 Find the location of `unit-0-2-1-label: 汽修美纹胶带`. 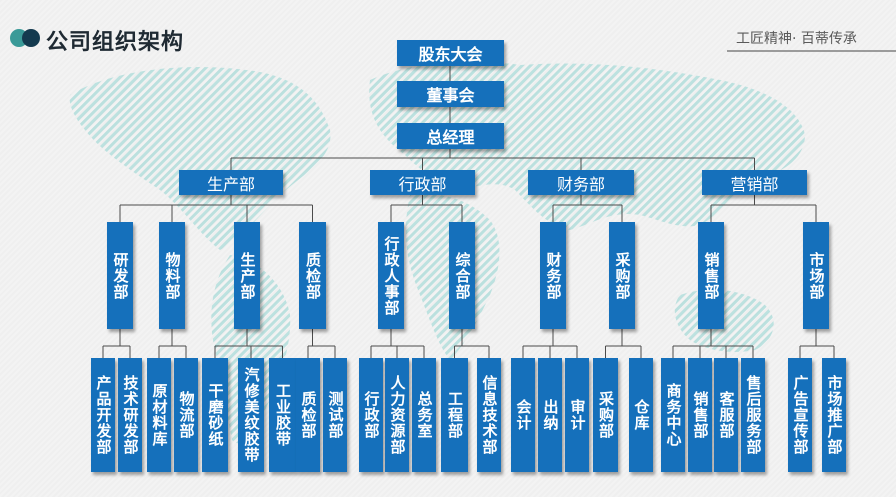

unit-0-2-1-label: 汽修美纹胶带 is located at coordinates (251, 415).